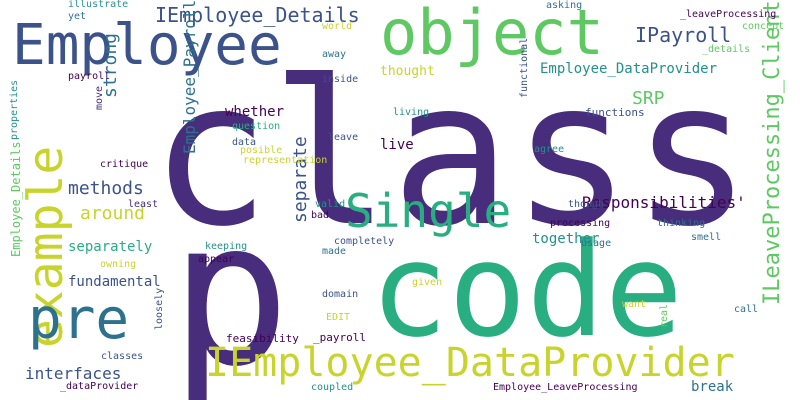  Describe the element at coordinates (596, 243) in the screenshot. I see `word-usage: usage` at that location.